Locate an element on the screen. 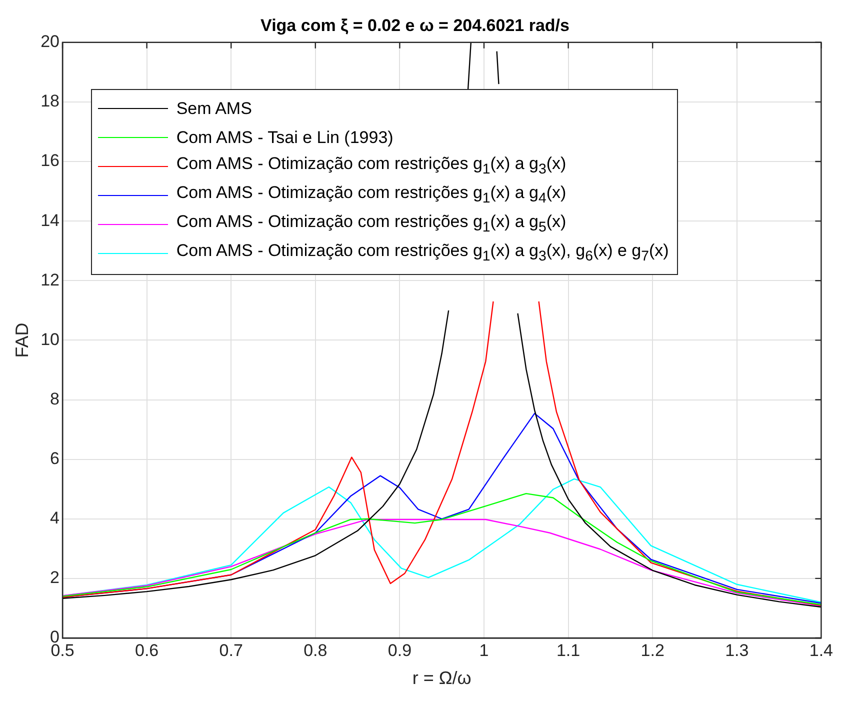  y-tick-label: 2 is located at coordinates (55, 578).